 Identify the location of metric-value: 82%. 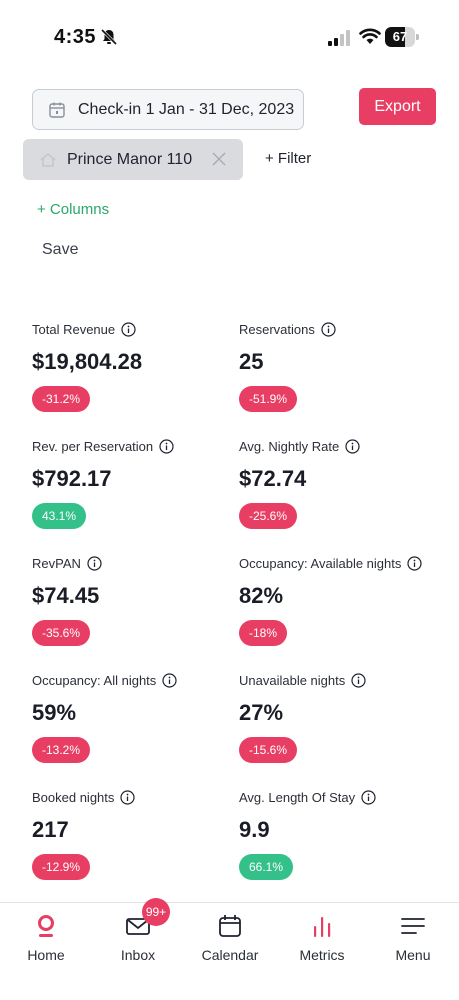
(261, 595).